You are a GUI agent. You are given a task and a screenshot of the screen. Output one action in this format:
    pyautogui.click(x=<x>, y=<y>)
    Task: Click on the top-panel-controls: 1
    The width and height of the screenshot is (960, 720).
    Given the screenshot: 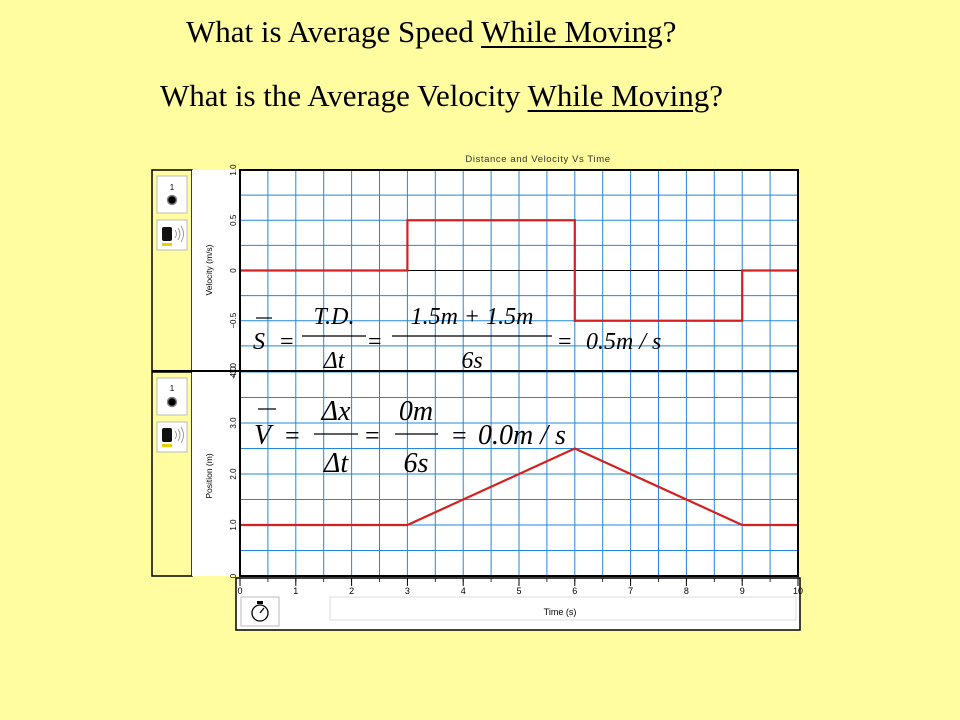 What is the action you would take?
    pyautogui.click(x=172, y=213)
    